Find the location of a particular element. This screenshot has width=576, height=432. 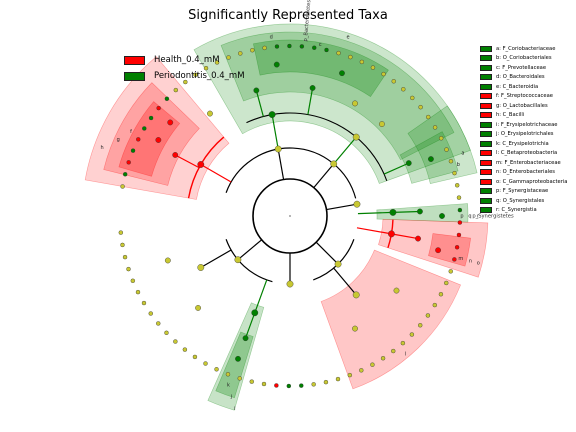

taxa-legend-item: b: O_Coriobacteriales is located at coordinates (523, 59).